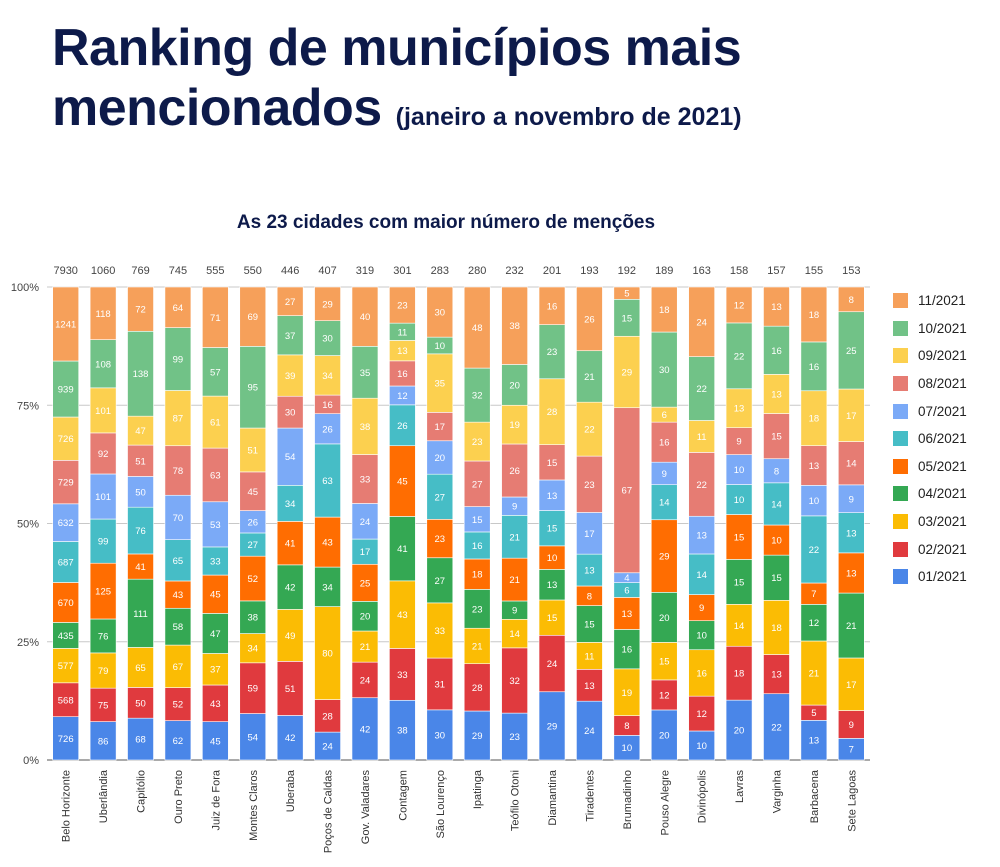 Image resolution: width=1000 pixels, height=867 pixels. Describe the element at coordinates (140, 531) in the screenshot. I see `bar-segment-label: 76` at that location.